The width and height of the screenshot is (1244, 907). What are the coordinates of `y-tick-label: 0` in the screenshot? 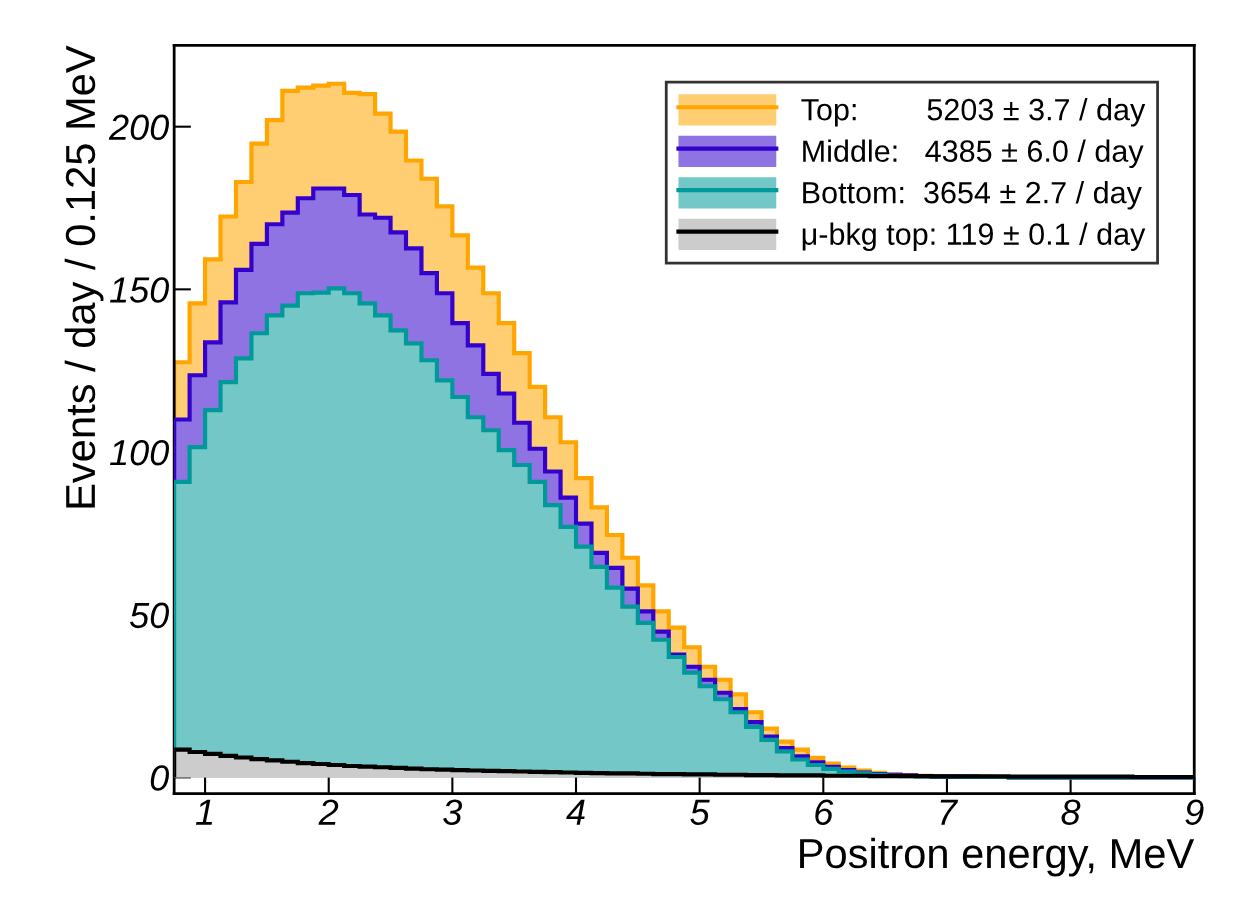 It's located at (159, 778).